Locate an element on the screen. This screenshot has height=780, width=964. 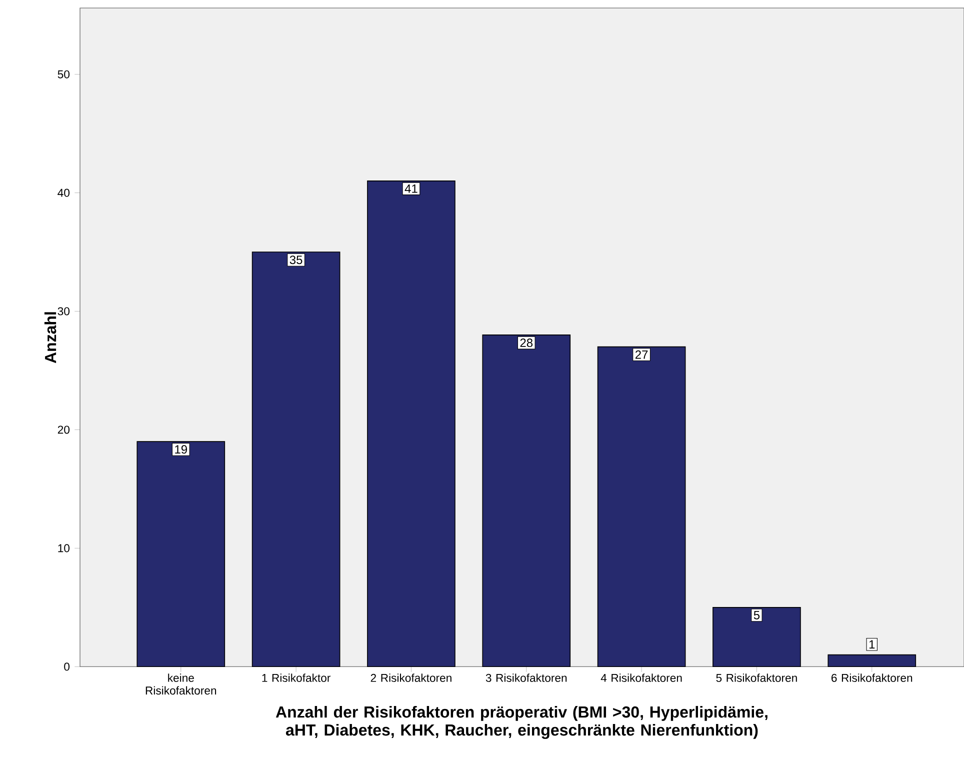
x-tick-label: 5 Risikofaktoren is located at coordinates (756, 678).